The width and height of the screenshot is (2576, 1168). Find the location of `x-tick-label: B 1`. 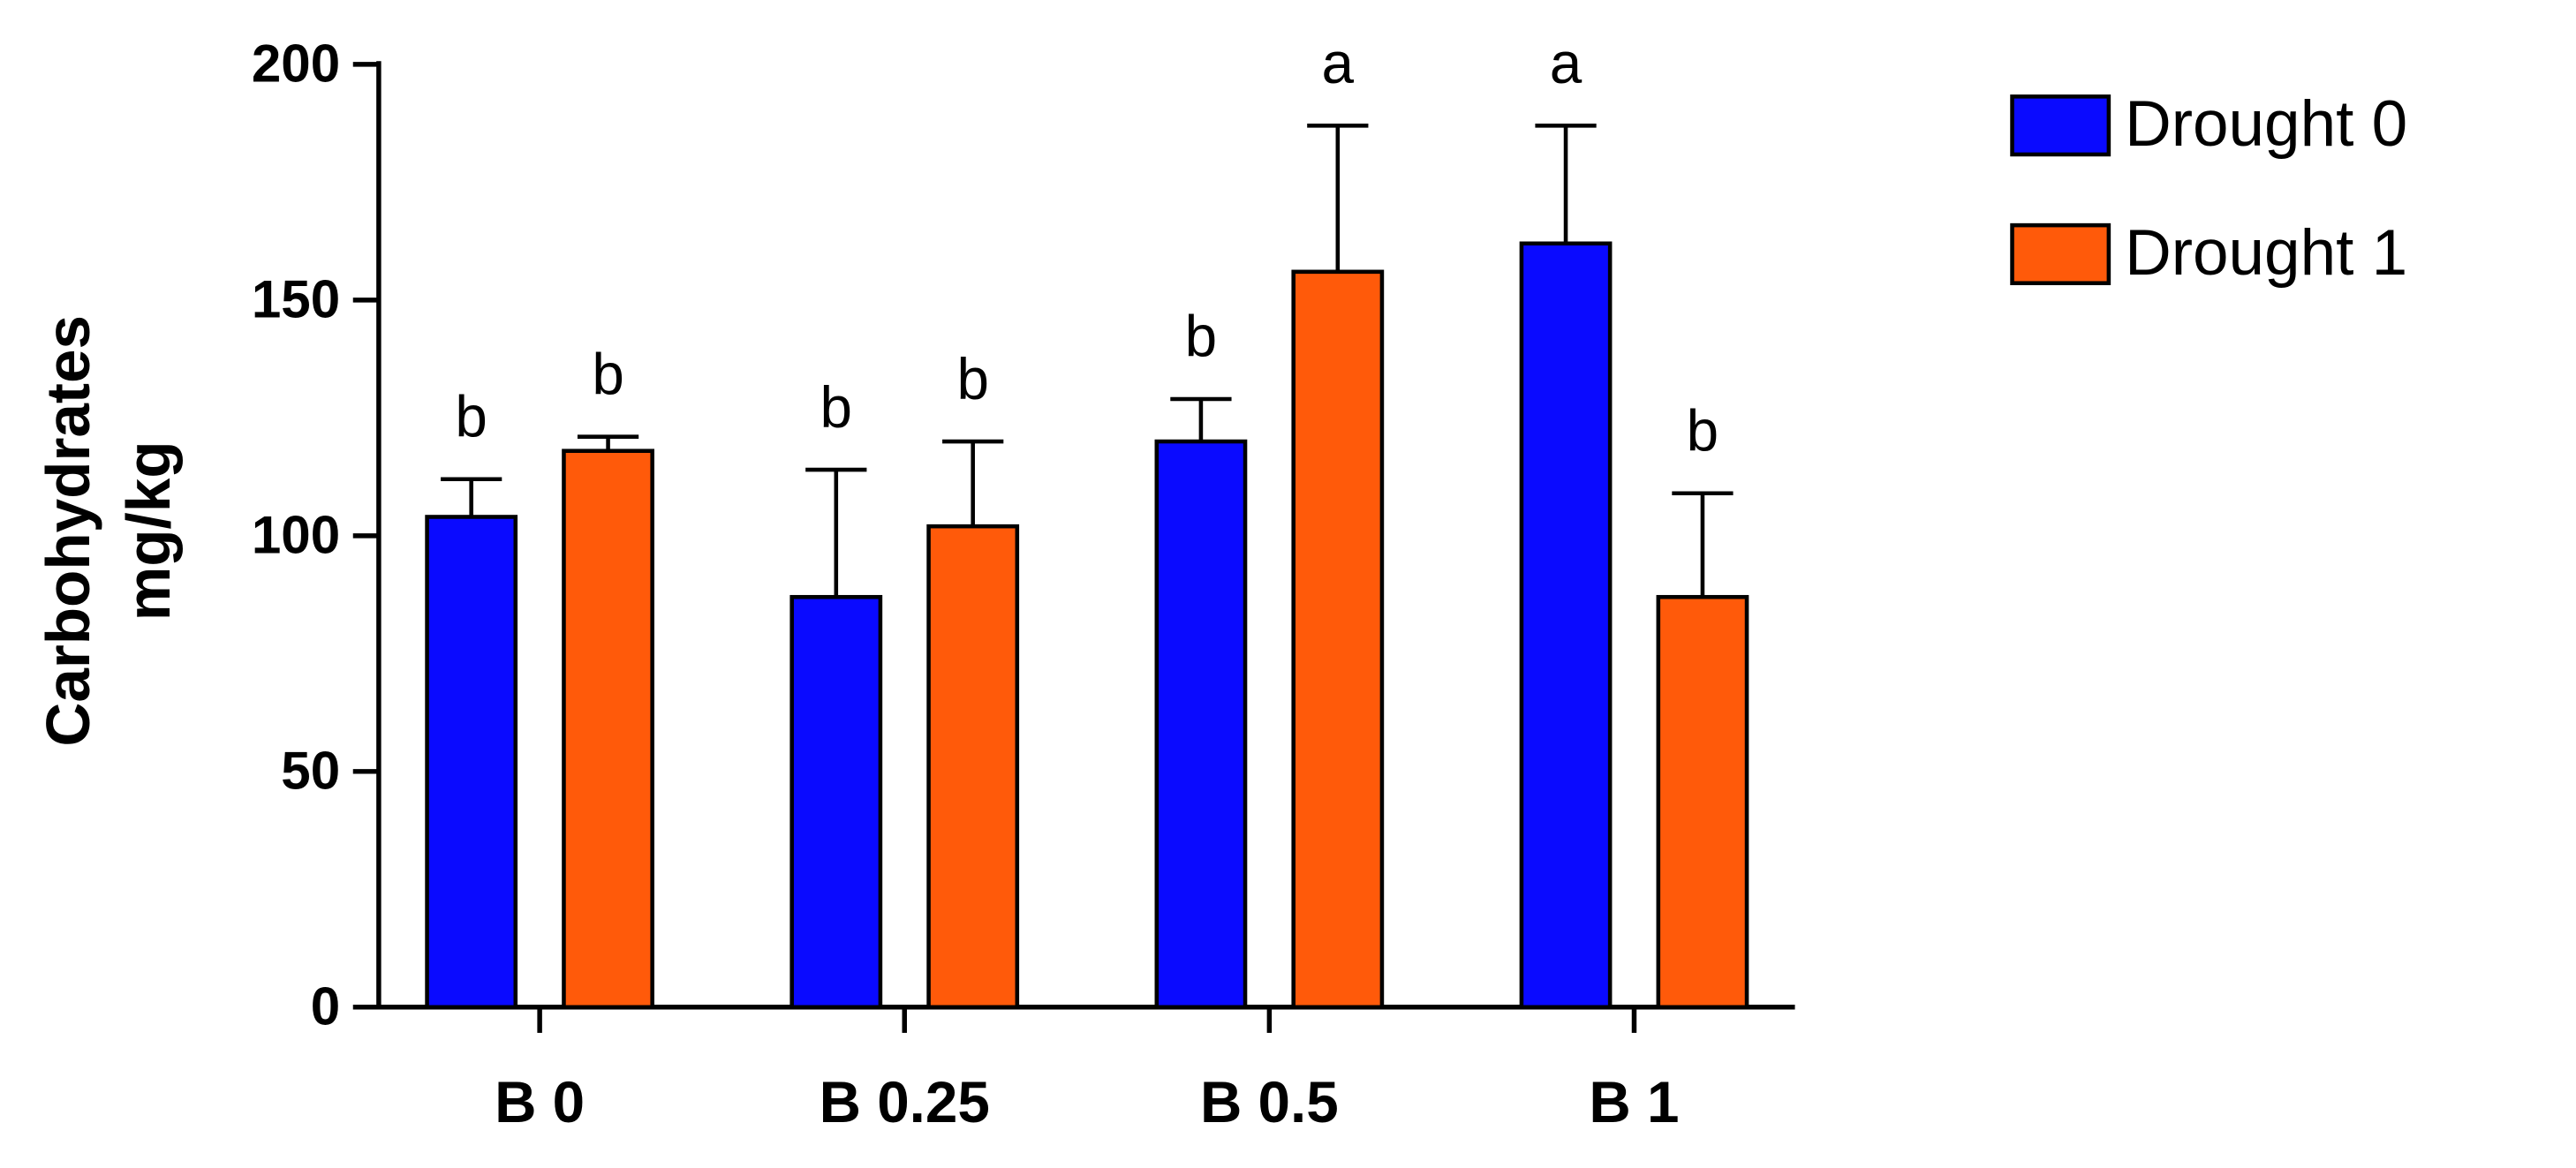

x-tick-label: B 1 is located at coordinates (1634, 1102).